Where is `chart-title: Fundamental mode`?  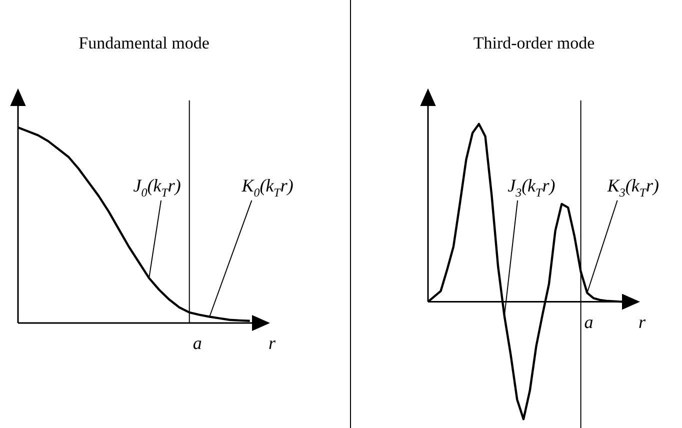
chart-title: Fundamental mode is located at coordinates (144, 43).